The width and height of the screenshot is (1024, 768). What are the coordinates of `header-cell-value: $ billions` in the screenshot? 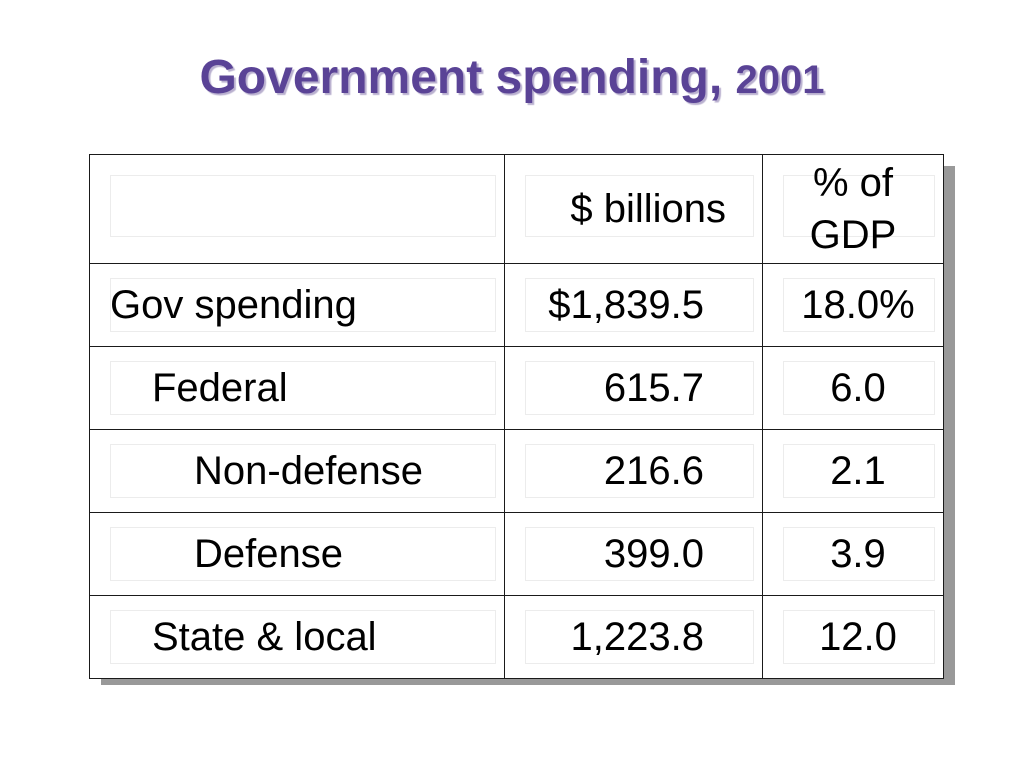 It's located at (633, 209).